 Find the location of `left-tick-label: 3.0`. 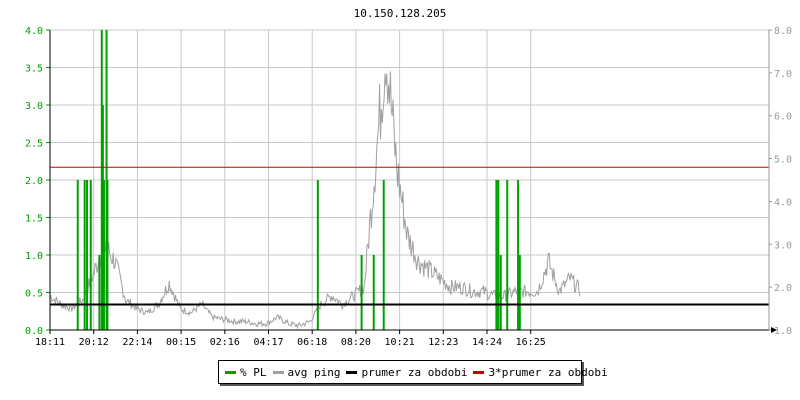

left-tick-label: 3.0 is located at coordinates (34, 106).